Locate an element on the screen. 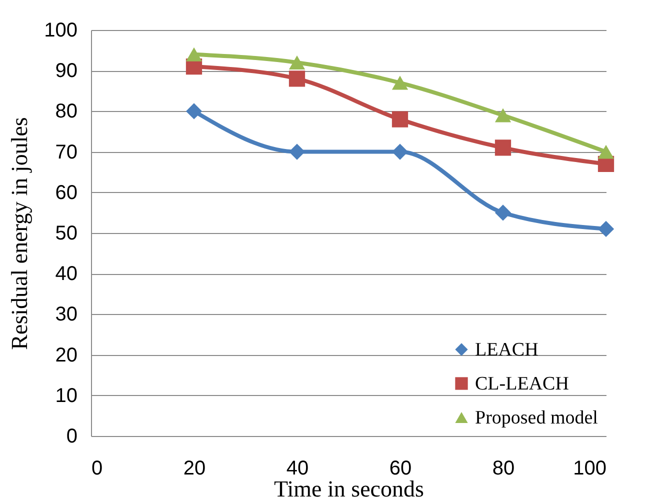 This screenshot has height=503, width=646. y-tick-label: 90 is located at coordinates (66, 71).